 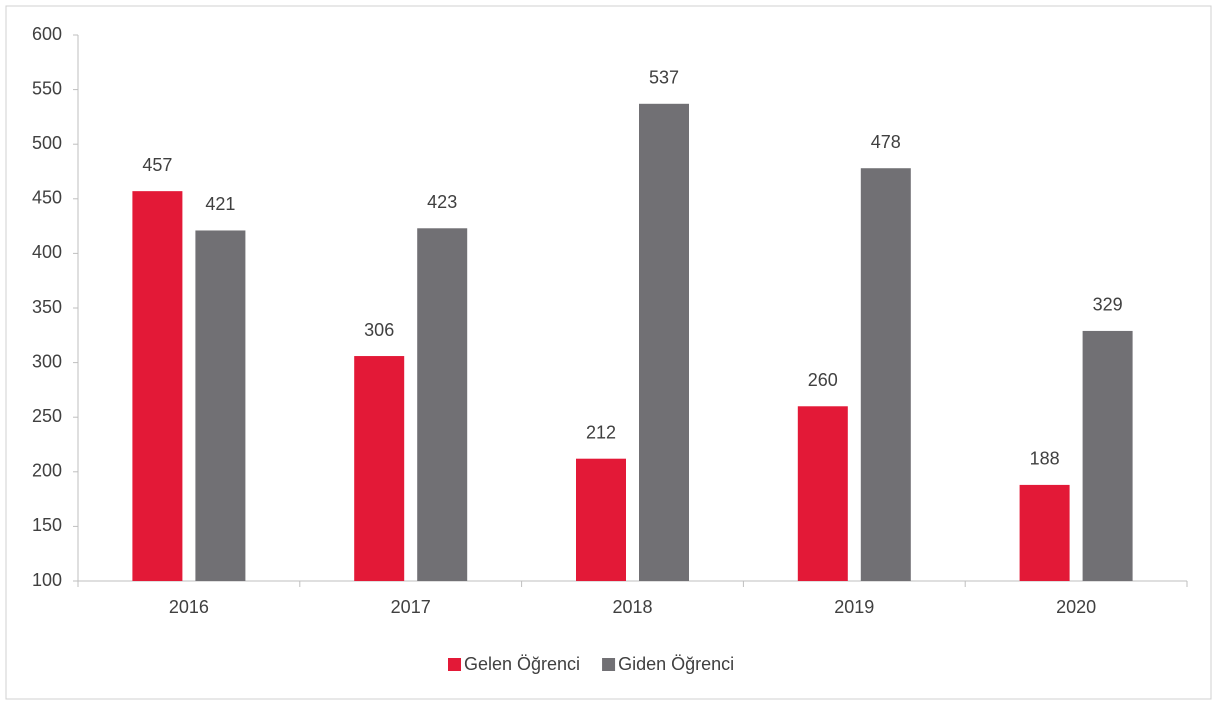 I want to click on data-label: 260, so click(x=823, y=380).